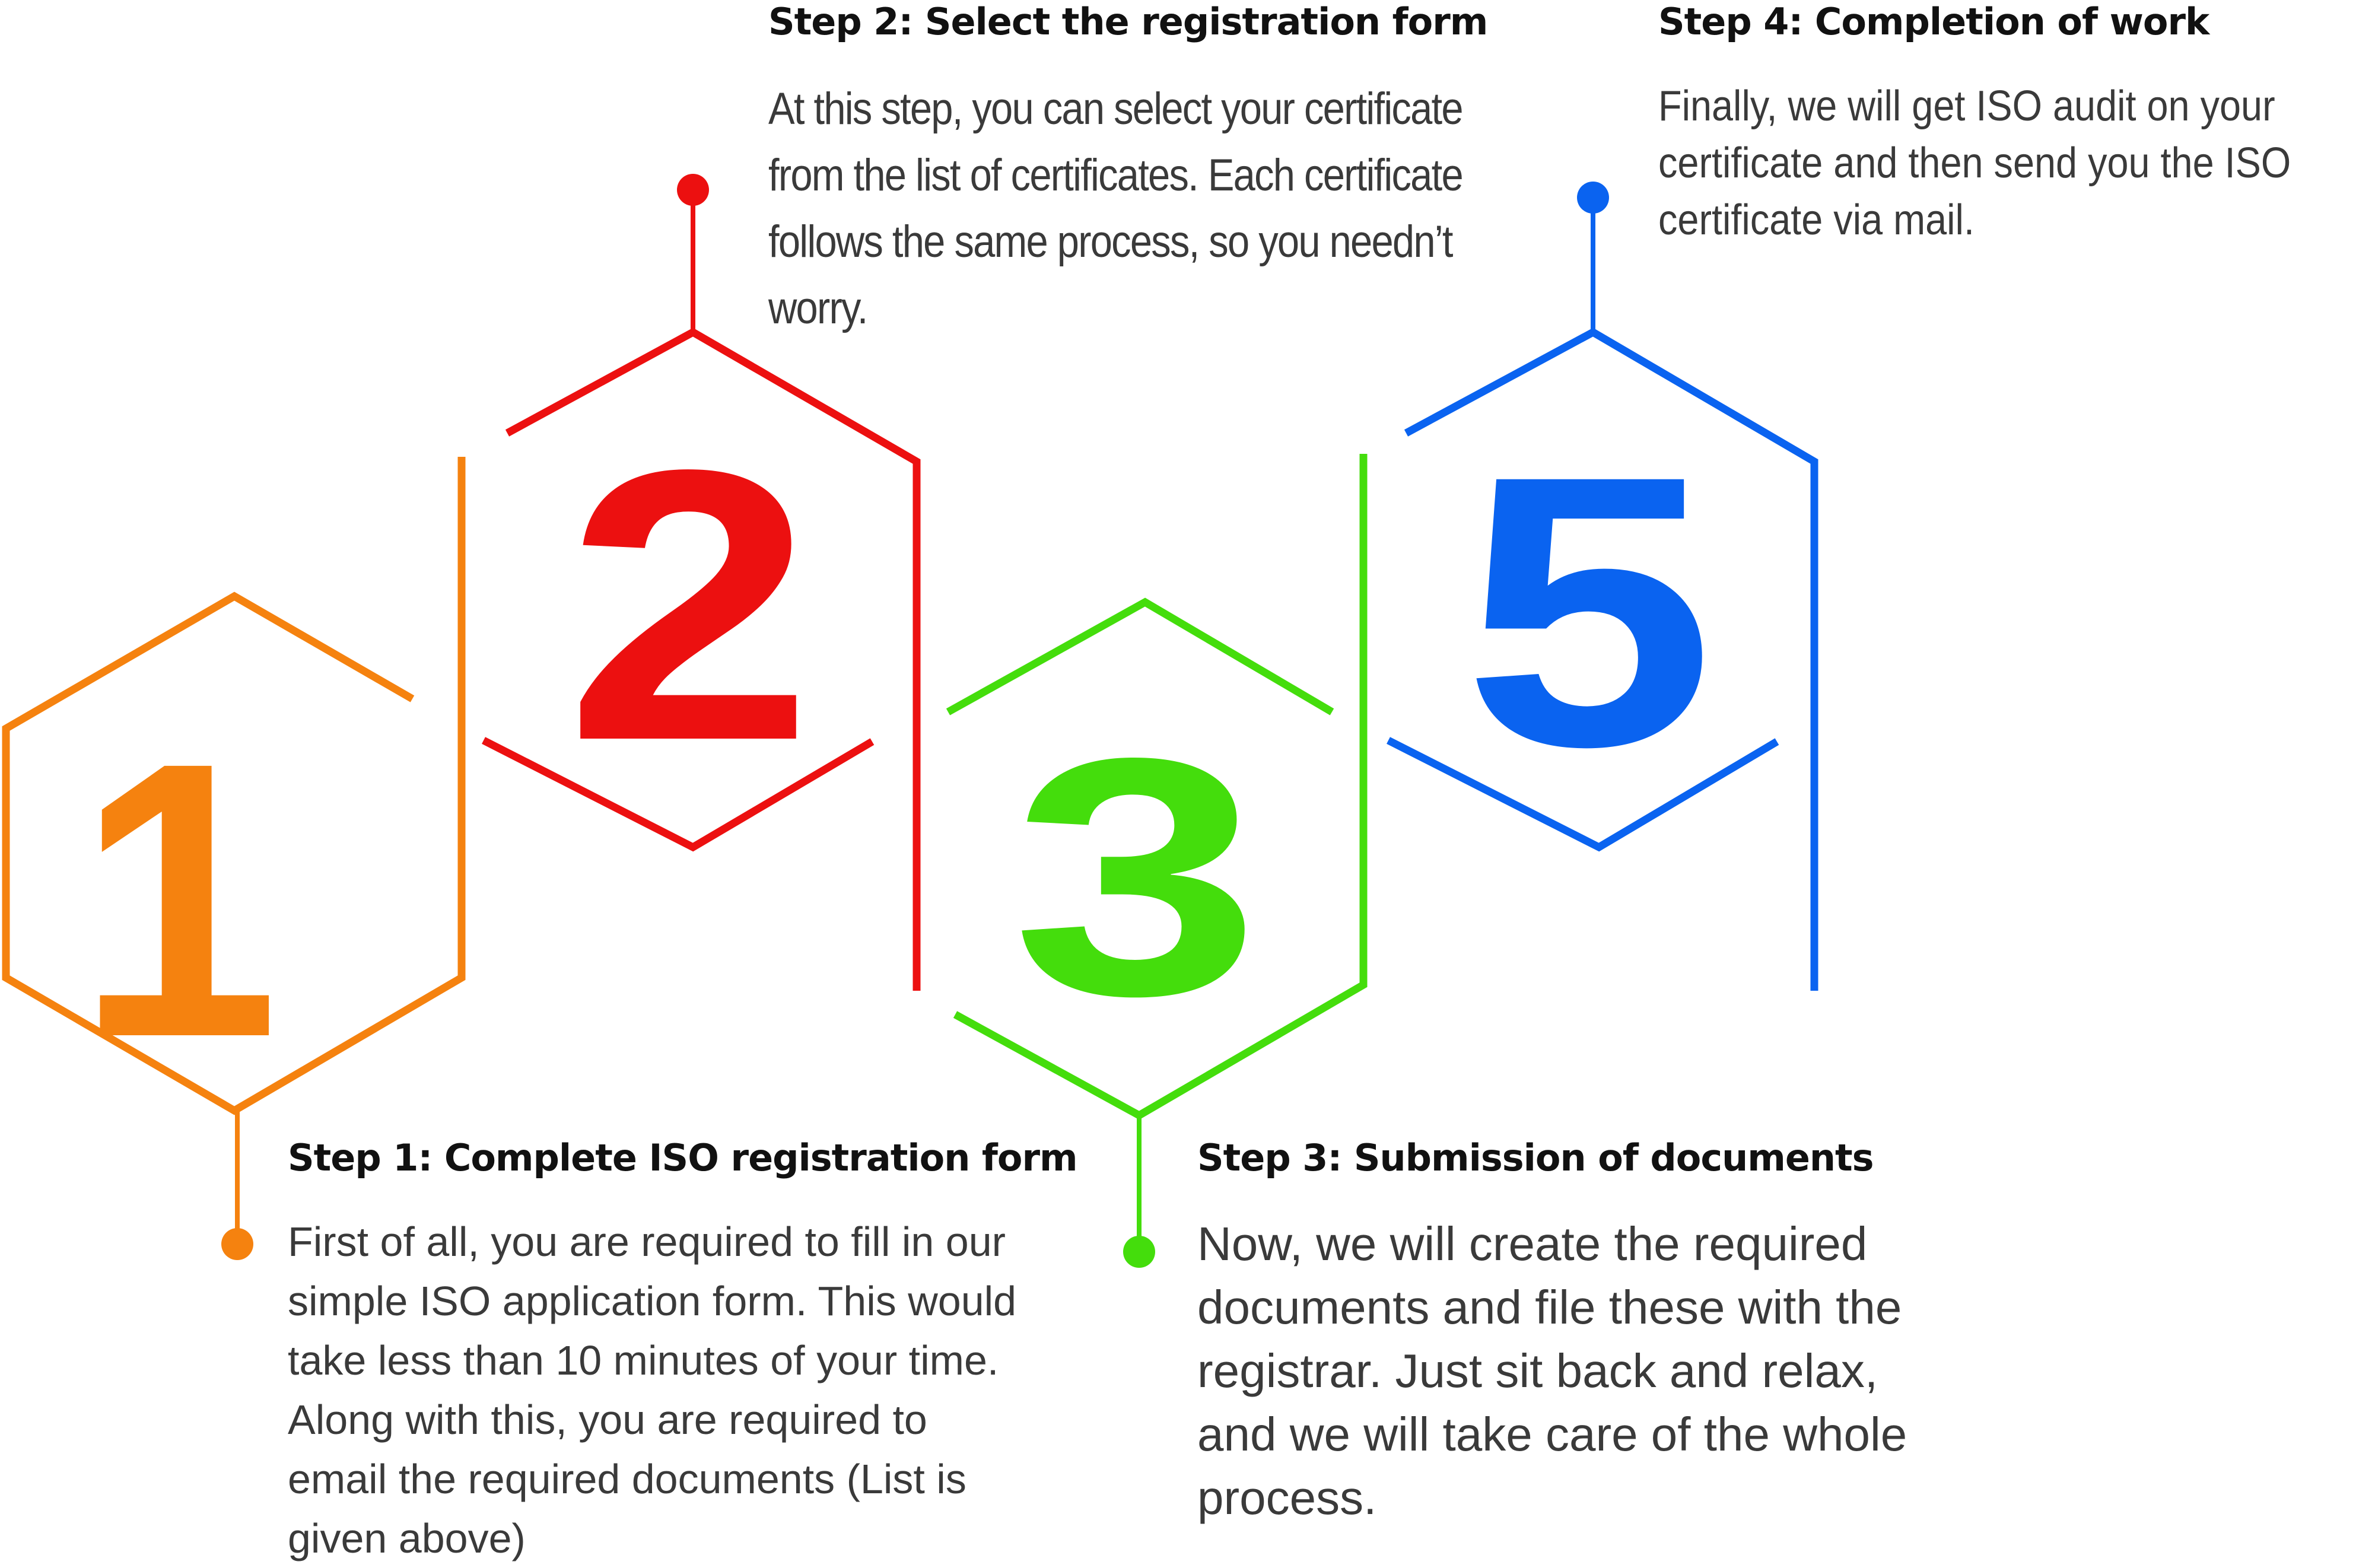 This screenshot has width=2356, height=1568. Describe the element at coordinates (1535, 1157) in the screenshot. I see `step-3-title: Step 3: Submission of documents` at that location.